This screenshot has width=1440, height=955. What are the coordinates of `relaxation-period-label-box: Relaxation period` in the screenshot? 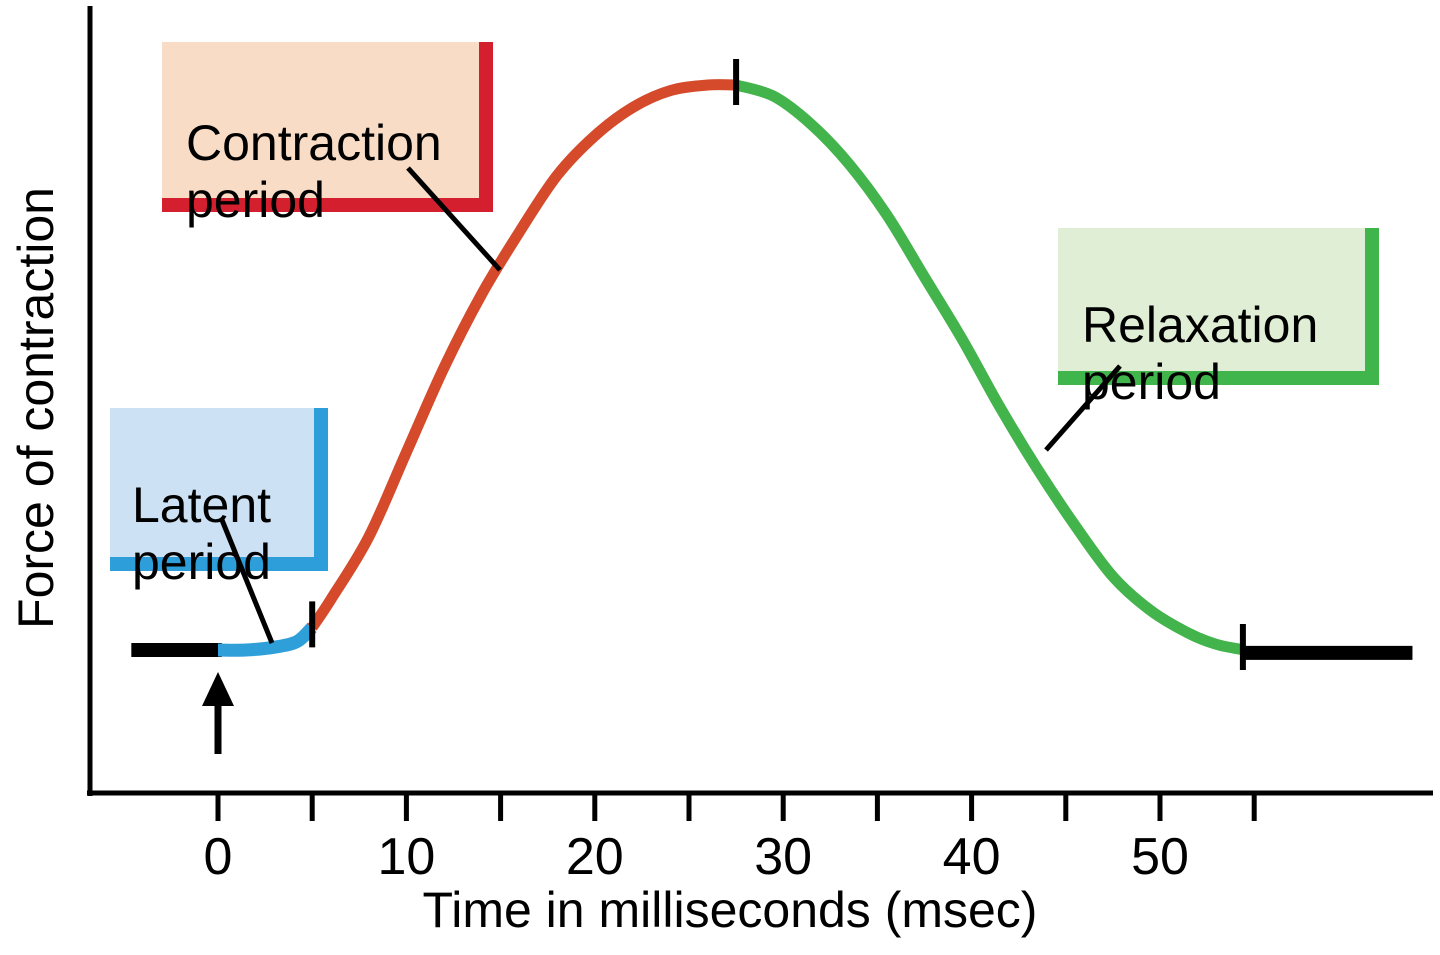 It's located at (1218, 319).